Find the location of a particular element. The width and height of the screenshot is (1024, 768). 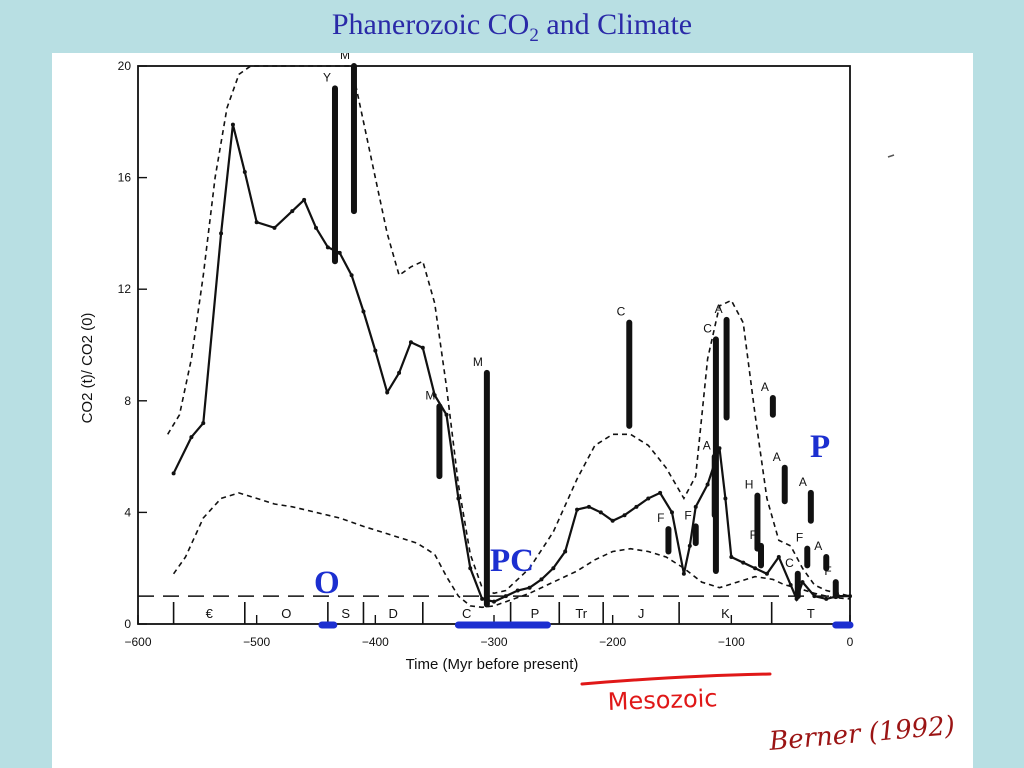

period-label: Tr is located at coordinates (581, 613).